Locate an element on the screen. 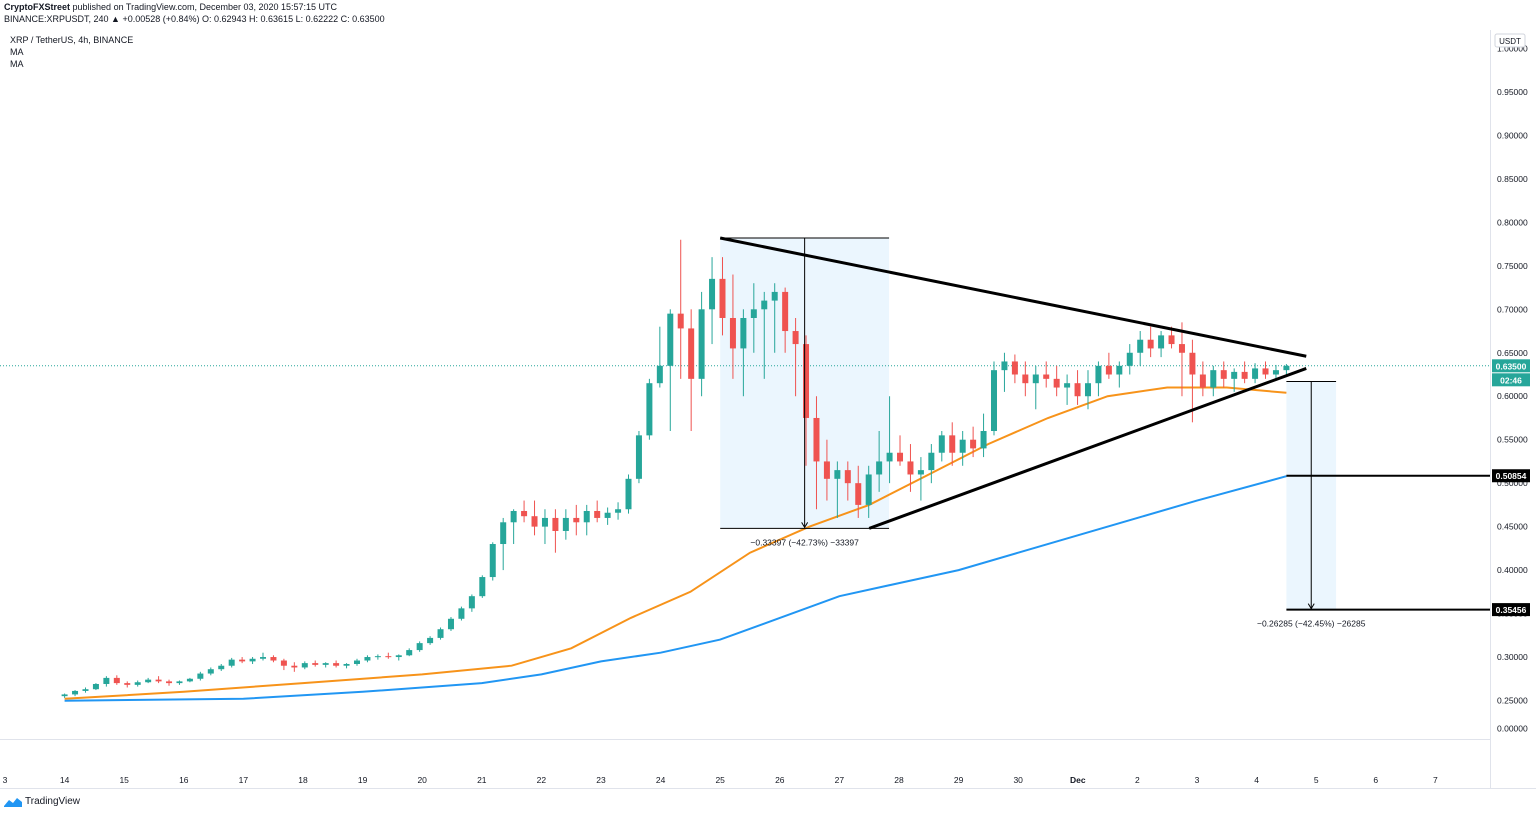  price-tick-label: 0.45000 is located at coordinates (1512, 527).